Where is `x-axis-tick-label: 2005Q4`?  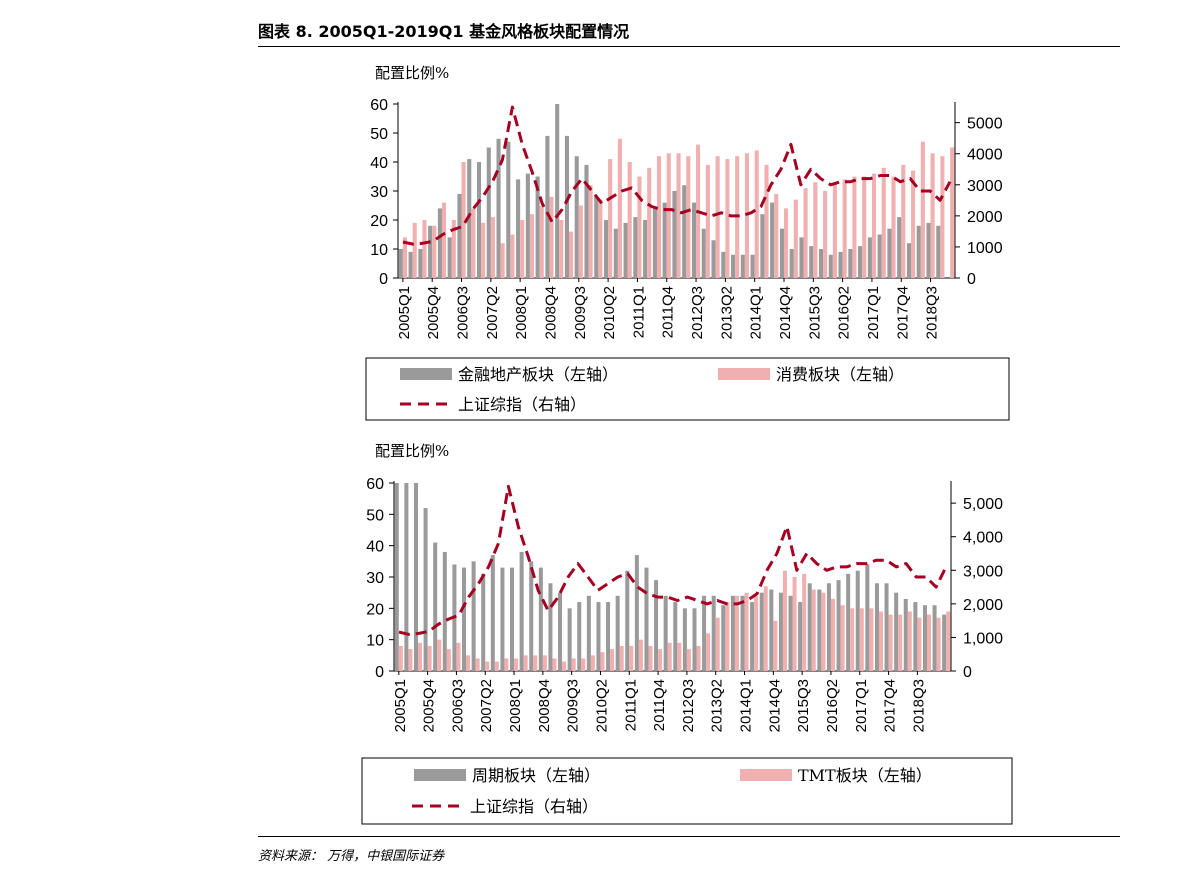
x-axis-tick-label: 2005Q4 is located at coordinates (433, 312).